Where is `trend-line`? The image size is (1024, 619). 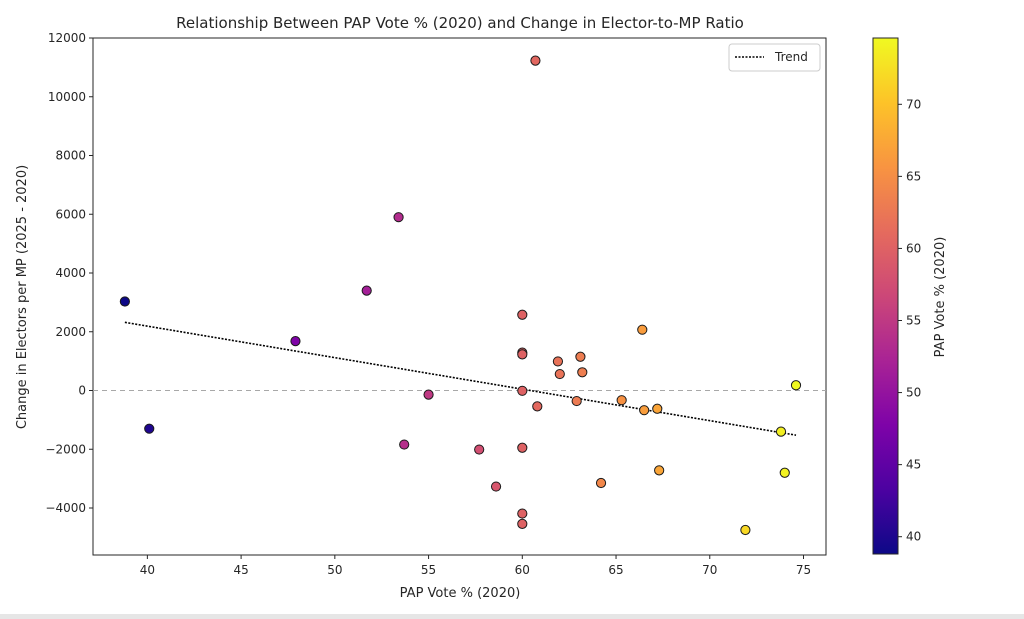 trend-line is located at coordinates (460, 378).